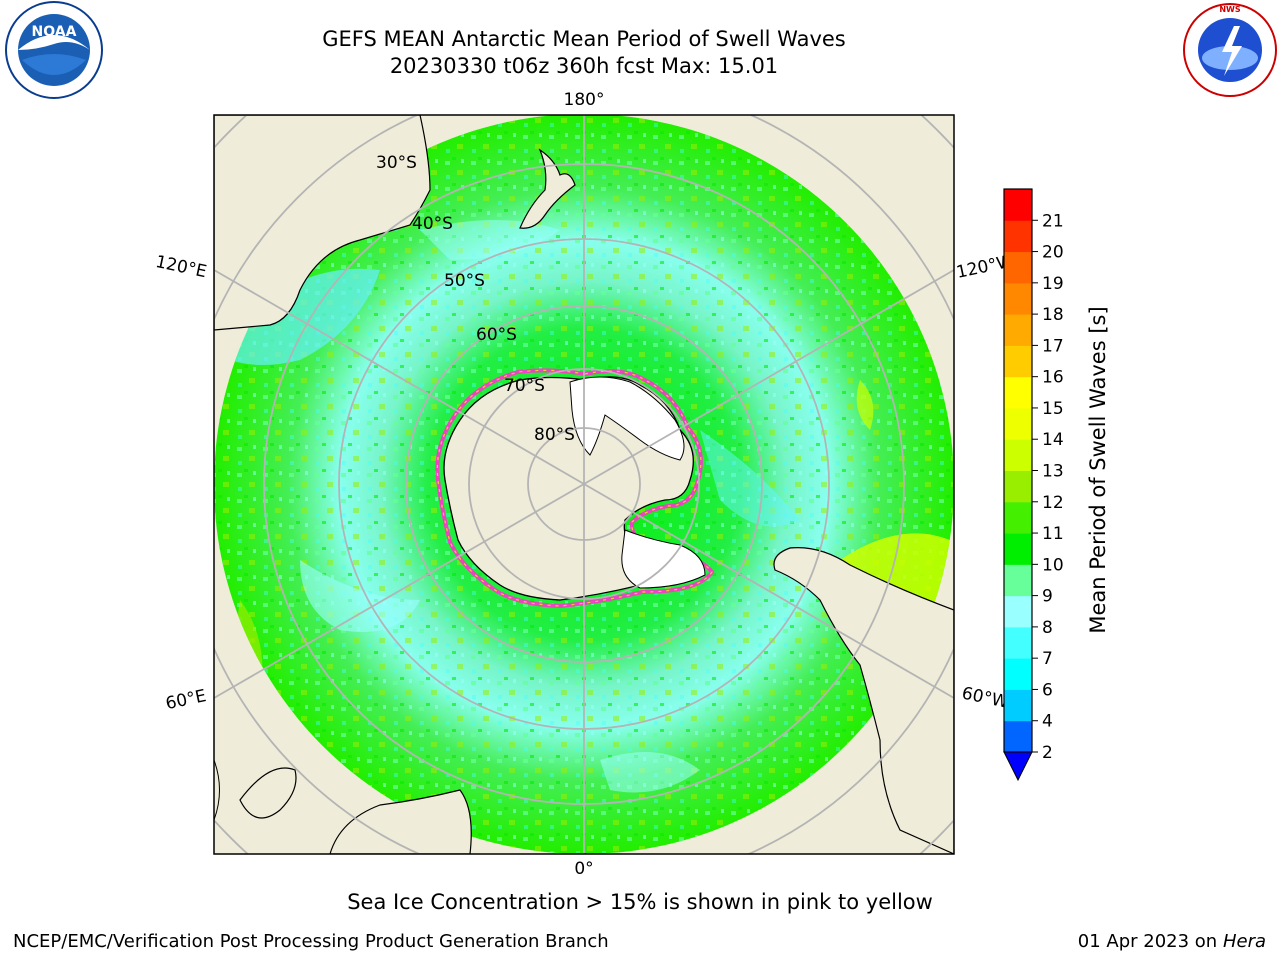 The image size is (1280, 960). What do you see at coordinates (524, 386) in the screenshot?
I see `lat-label-70s: 70°S` at bounding box center [524, 386].